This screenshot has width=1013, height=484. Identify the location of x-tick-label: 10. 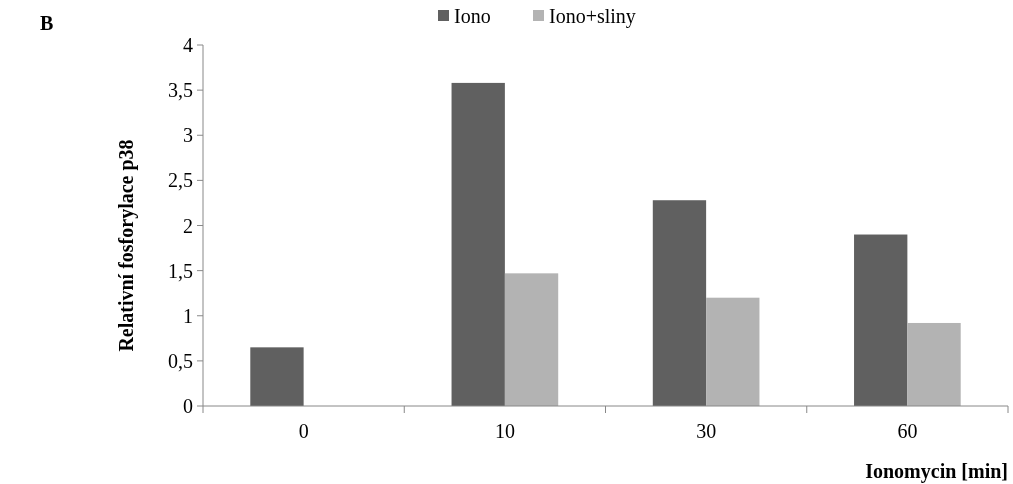
(504, 431).